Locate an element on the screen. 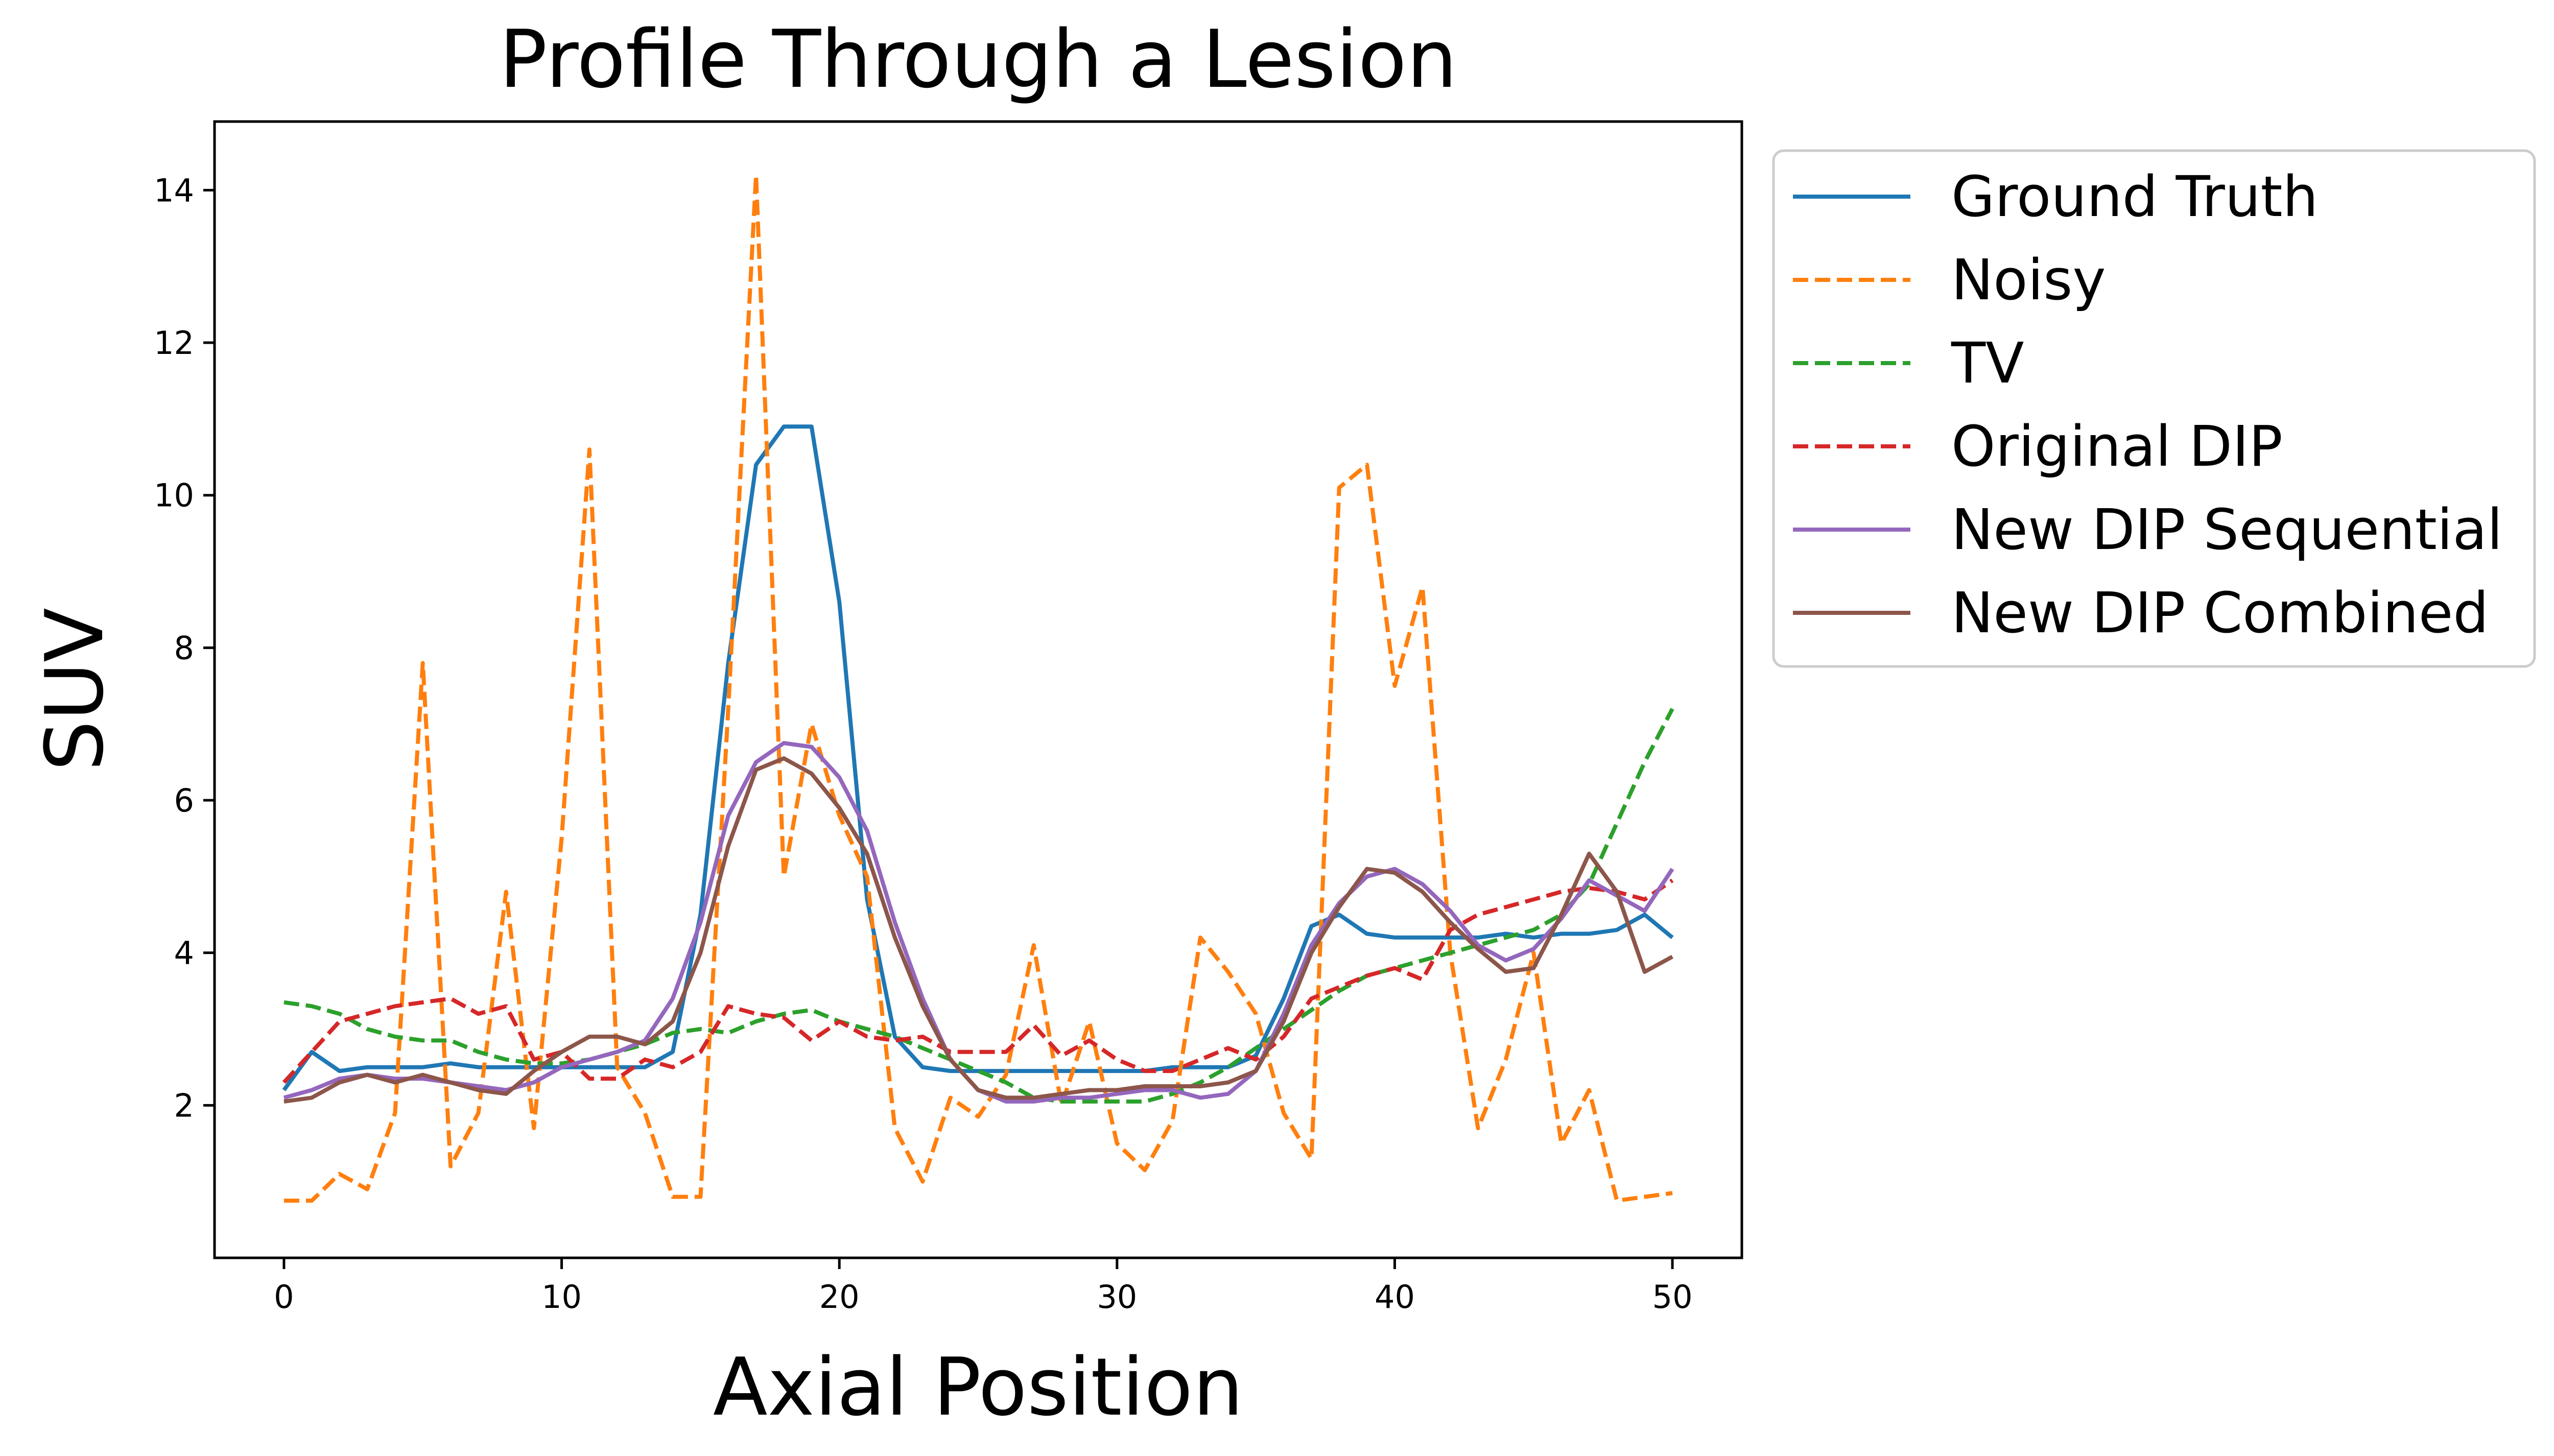  y-axis-label: SUV is located at coordinates (74, 689).